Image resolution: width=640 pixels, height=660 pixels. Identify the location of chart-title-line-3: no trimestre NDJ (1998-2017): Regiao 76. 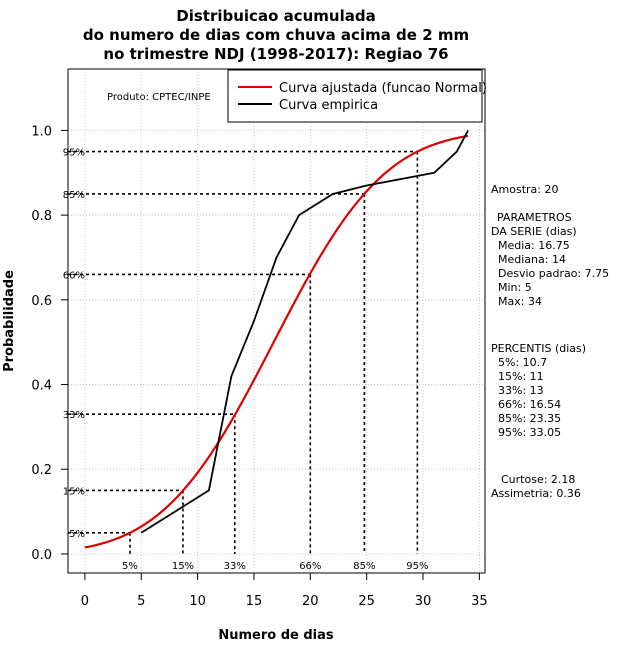
(275, 54).